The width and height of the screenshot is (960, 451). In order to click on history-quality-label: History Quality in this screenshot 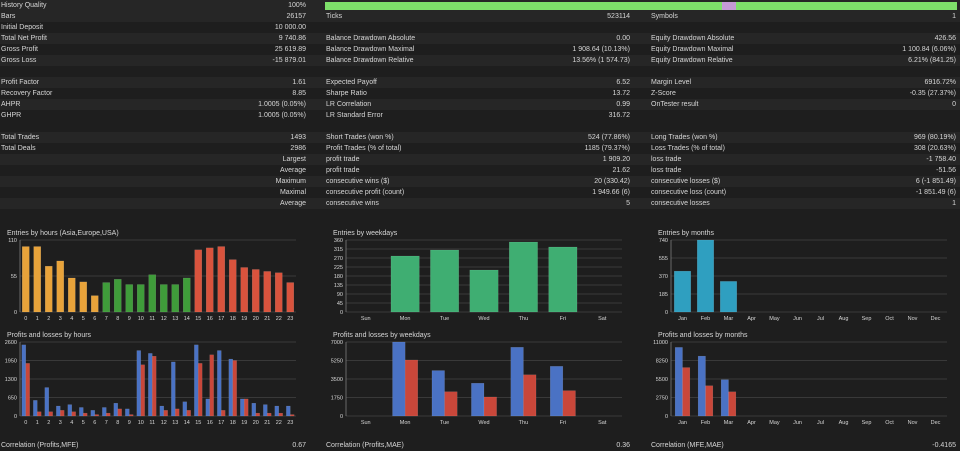, I will do `click(24, 5)`.